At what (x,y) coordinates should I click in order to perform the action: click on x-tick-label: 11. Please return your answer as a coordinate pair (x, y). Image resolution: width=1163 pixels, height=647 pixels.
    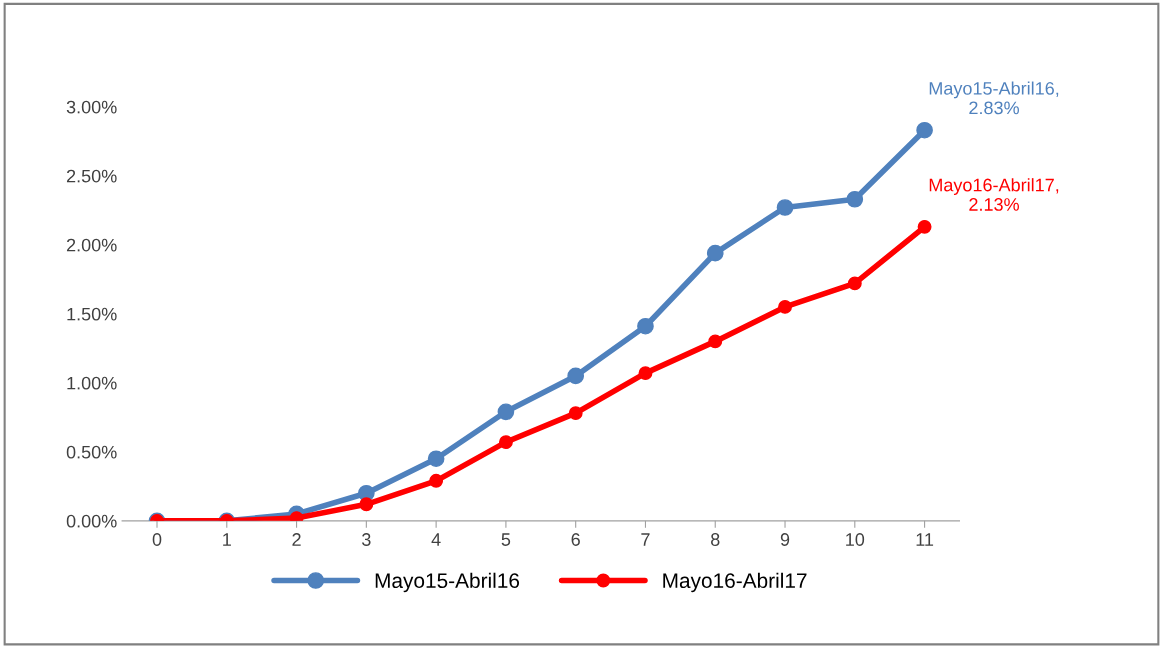
    Looking at the image, I should click on (925, 539).